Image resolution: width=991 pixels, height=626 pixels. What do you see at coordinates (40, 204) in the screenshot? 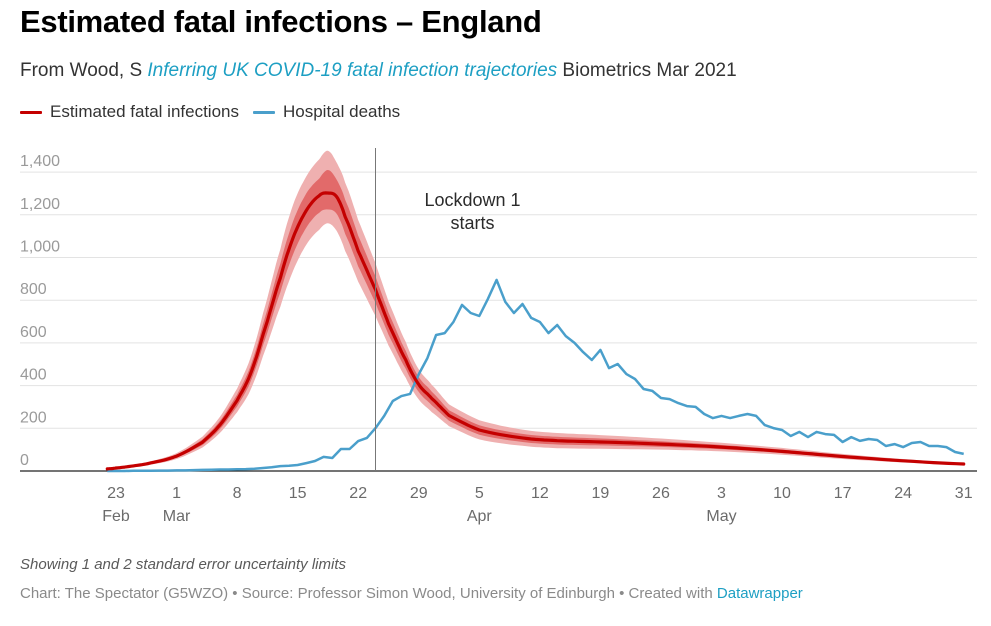
I see `y-tick-label: 1,200` at bounding box center [40, 204].